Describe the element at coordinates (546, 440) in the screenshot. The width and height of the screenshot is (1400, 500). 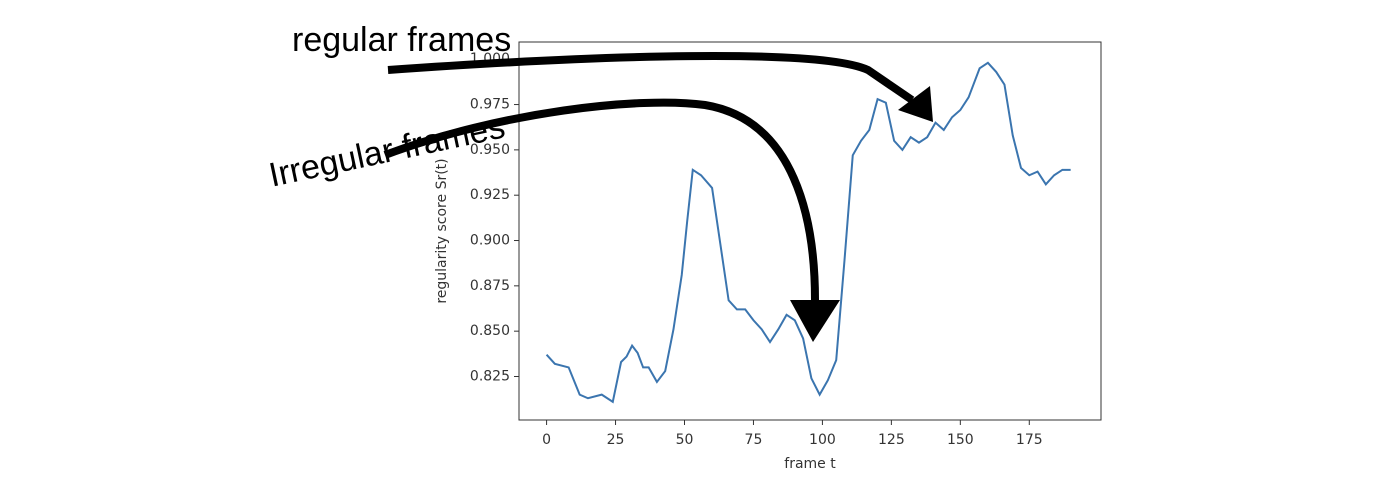
I see `x-tick-label: 0` at that location.